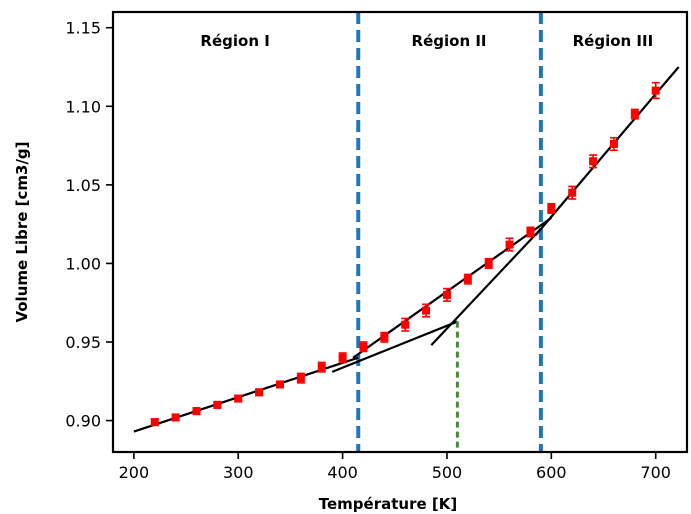 This screenshot has height=514, width=691. I want to click on y-tick-label: 1.10, so click(83, 106).